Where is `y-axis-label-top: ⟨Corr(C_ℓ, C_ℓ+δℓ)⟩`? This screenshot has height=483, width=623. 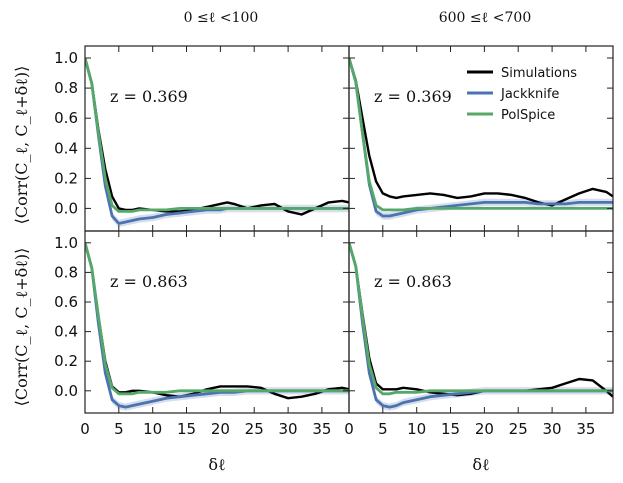 y-axis-label-top: ⟨Corr(C_ℓ, C_ℓ+δℓ)⟩ is located at coordinates (21, 145).